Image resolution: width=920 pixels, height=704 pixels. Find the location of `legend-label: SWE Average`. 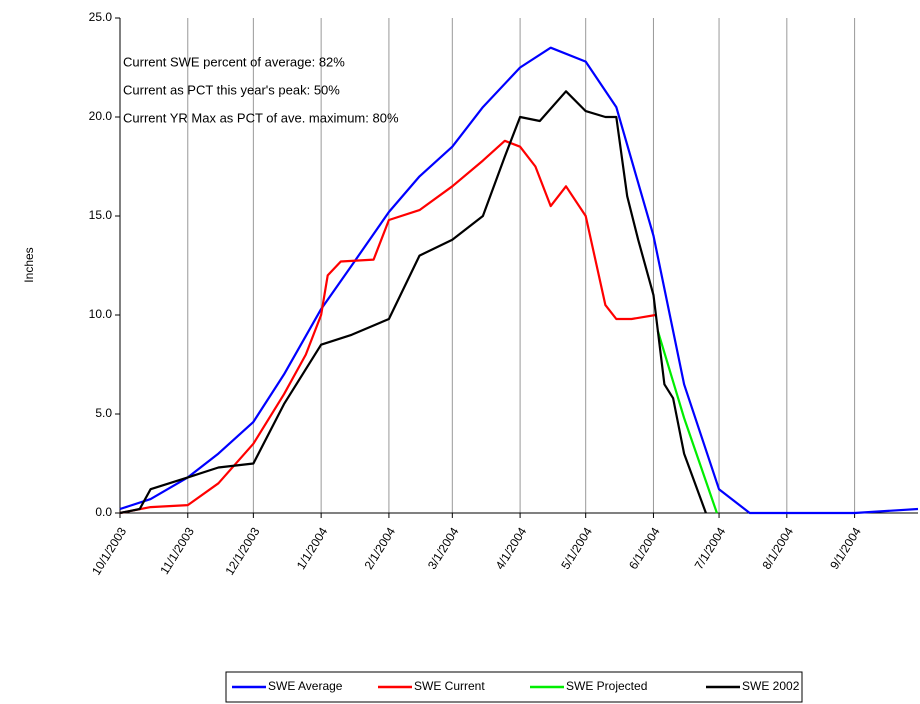

legend-label: SWE Average is located at coordinates (305, 686).